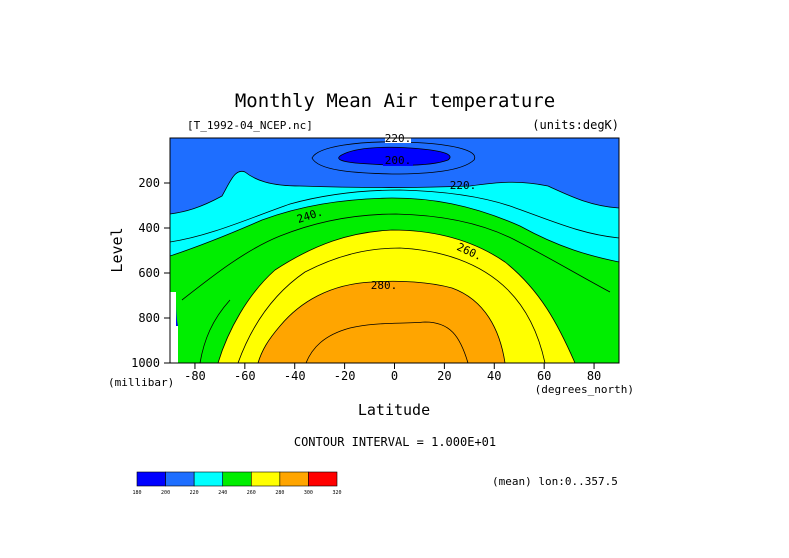  Describe the element at coordinates (251, 493) in the screenshot. I see `colorbar-label: 260` at that location.